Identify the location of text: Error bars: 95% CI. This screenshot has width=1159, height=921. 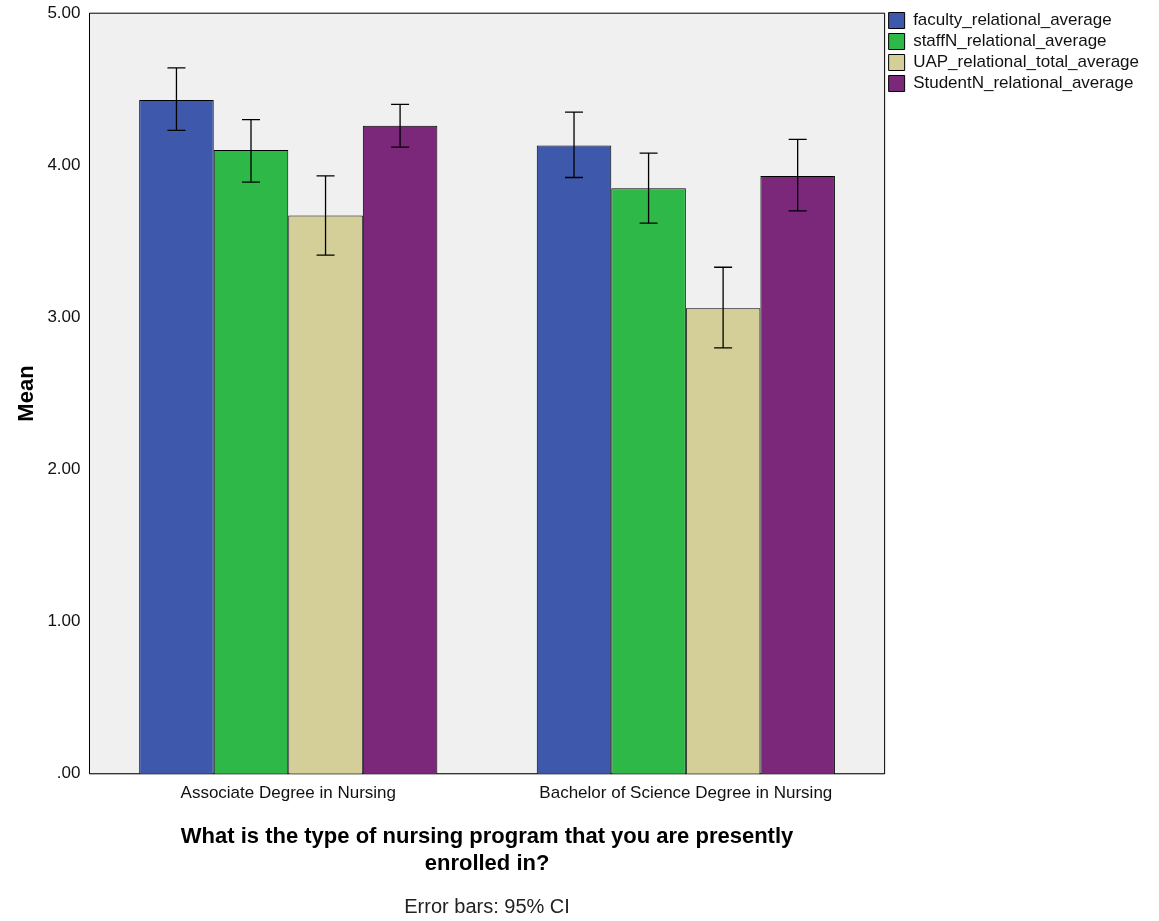
(487, 905).